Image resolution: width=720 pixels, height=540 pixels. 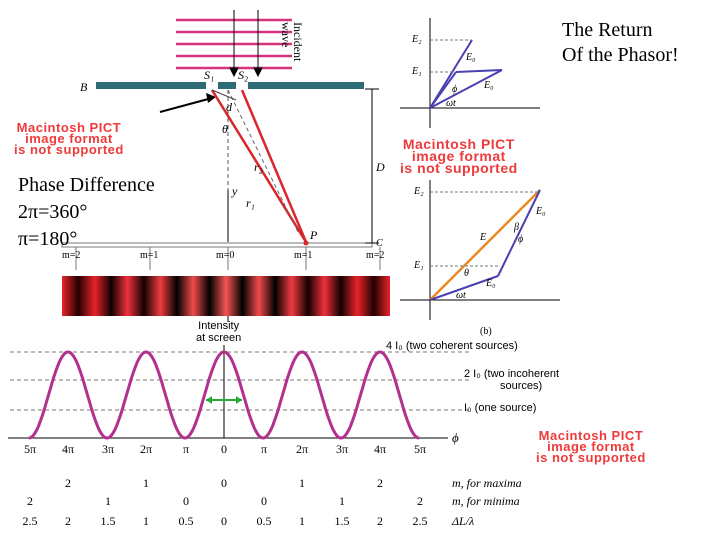 I want to click on phasor-bottom-theta: θ, so click(x=466, y=273).